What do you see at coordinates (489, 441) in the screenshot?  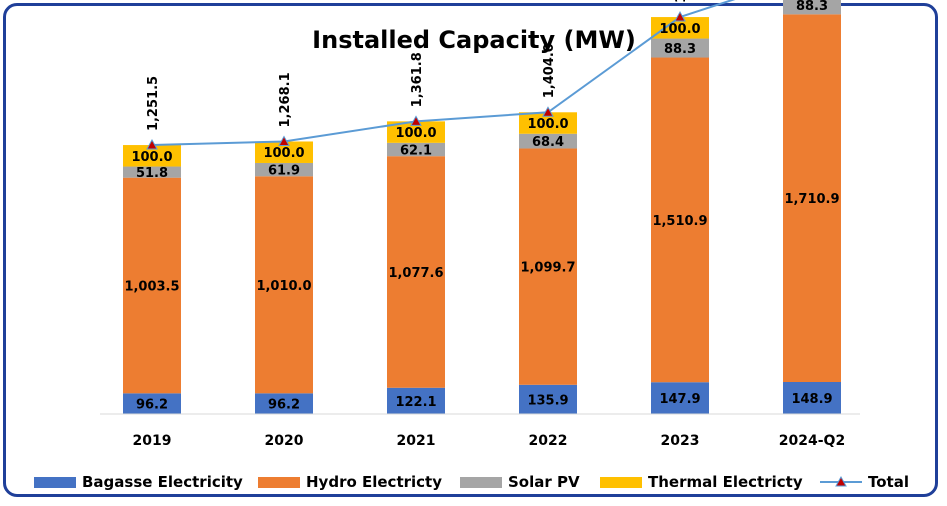 I see `x-tick-group: 2019 2020 2021 2022 2023 2024-Q2` at bounding box center [489, 441].